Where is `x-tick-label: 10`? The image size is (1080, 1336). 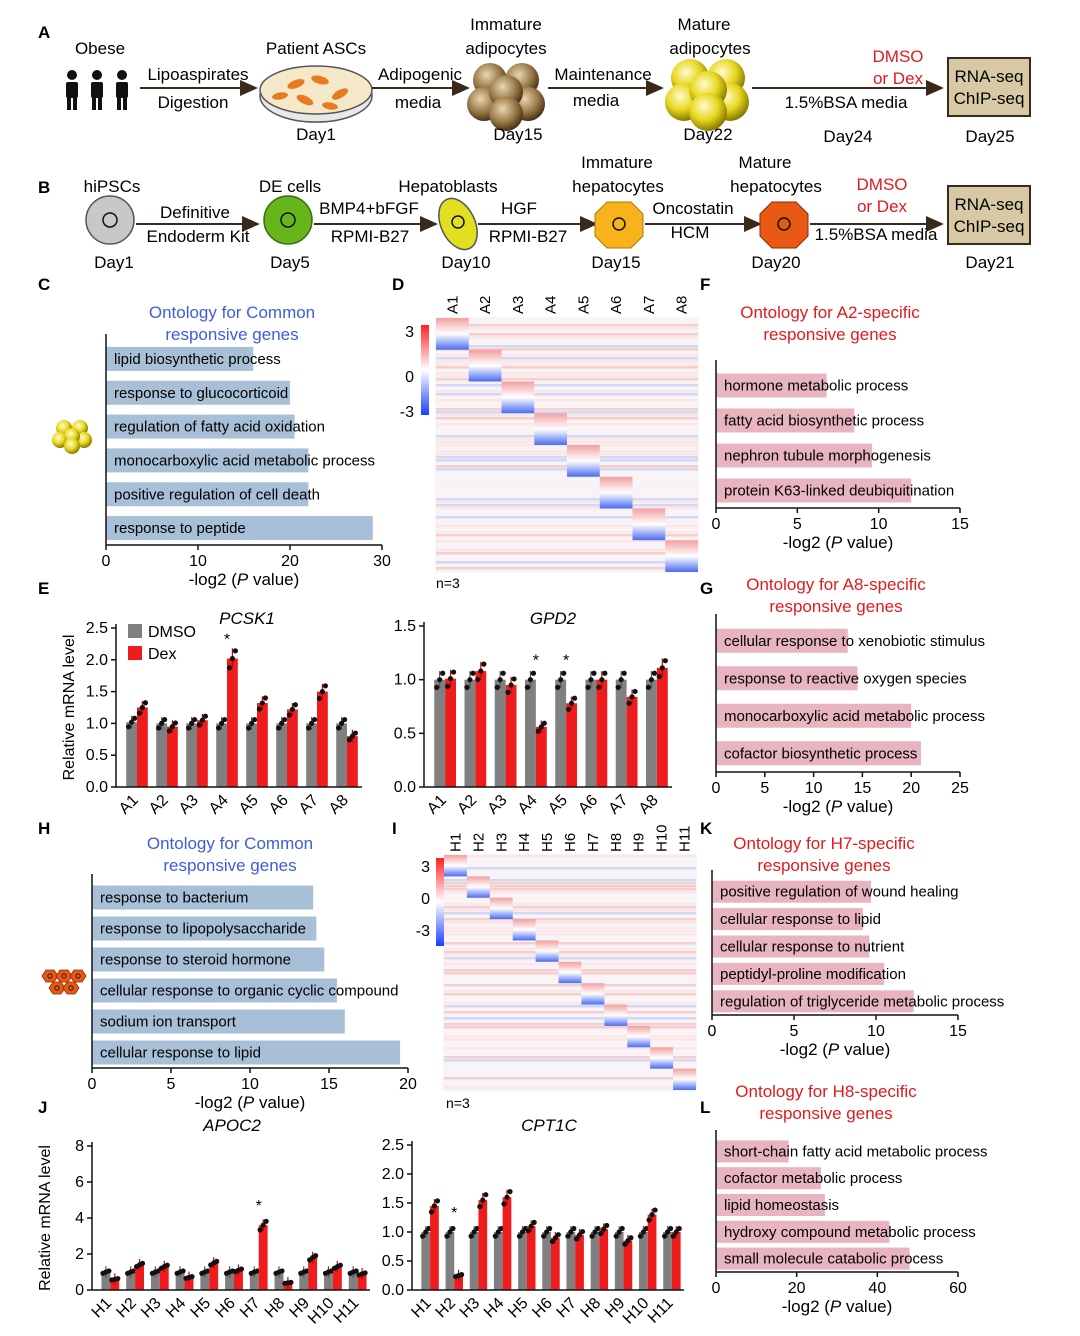
x-tick-label: 10 is located at coordinates (814, 788).